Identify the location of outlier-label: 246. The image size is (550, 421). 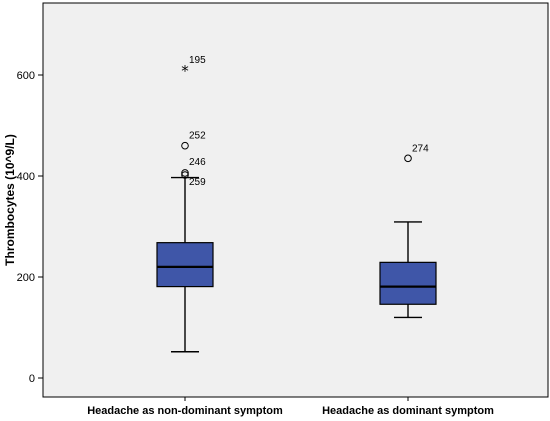
(197, 162).